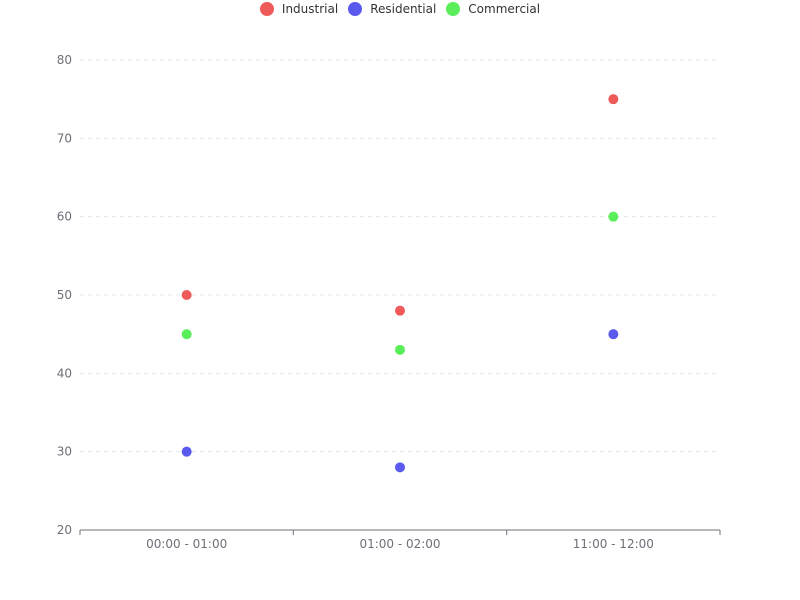  I want to click on legend-swatch-commercial, so click(453, 9).